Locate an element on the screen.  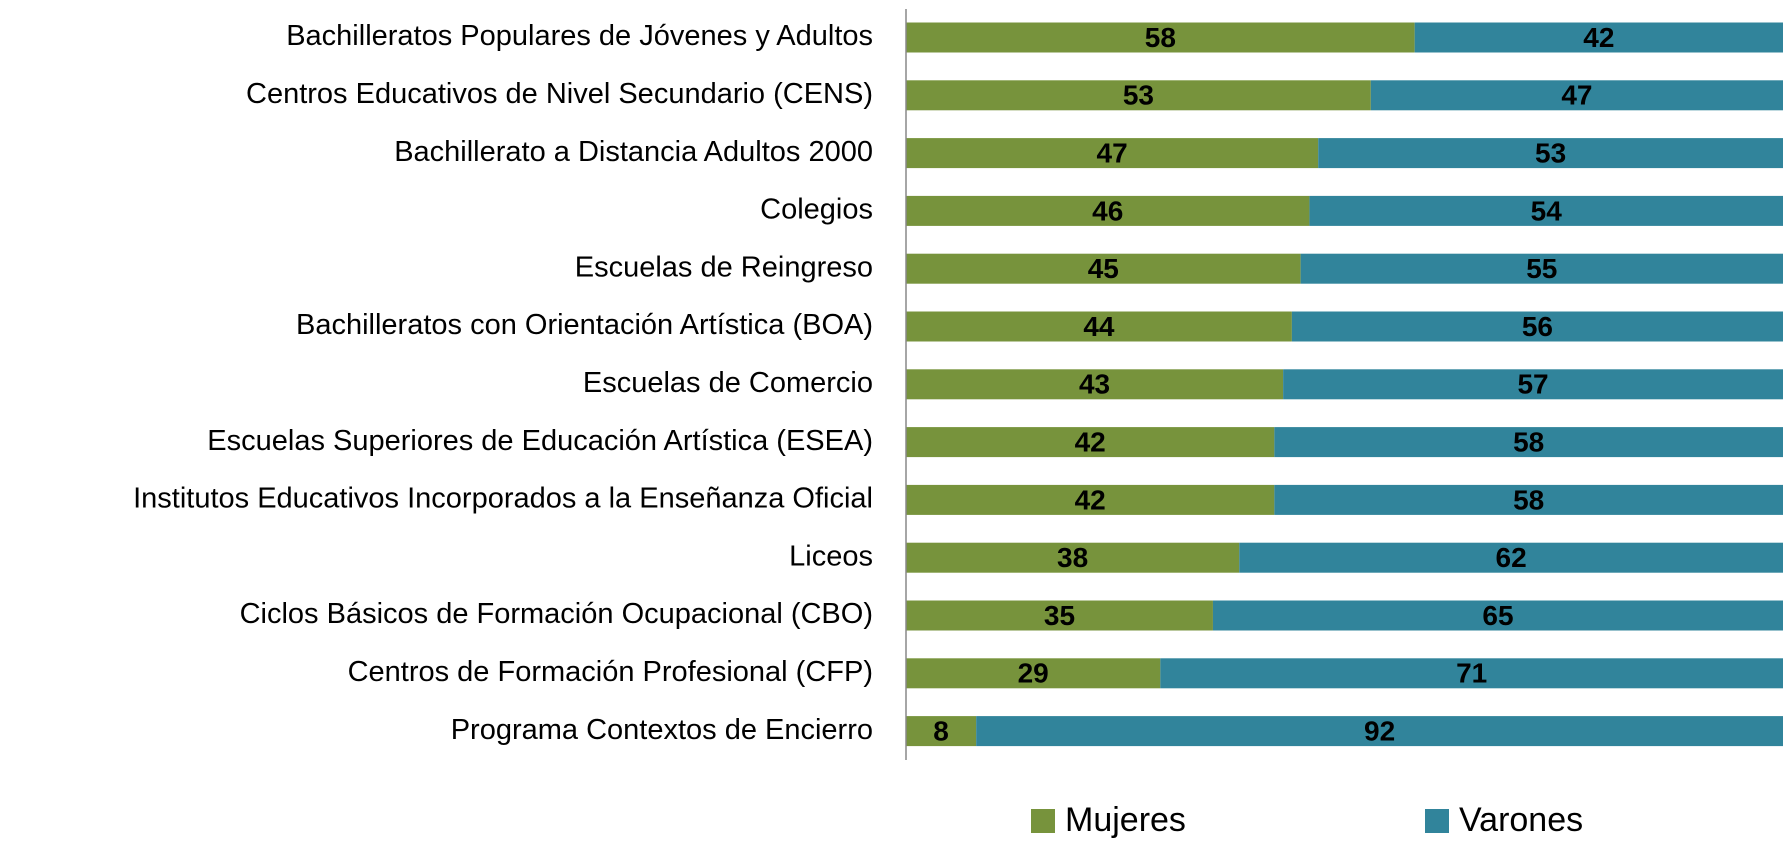
category-label: Centros de Formación Profesional (CFP) is located at coordinates (610, 672).